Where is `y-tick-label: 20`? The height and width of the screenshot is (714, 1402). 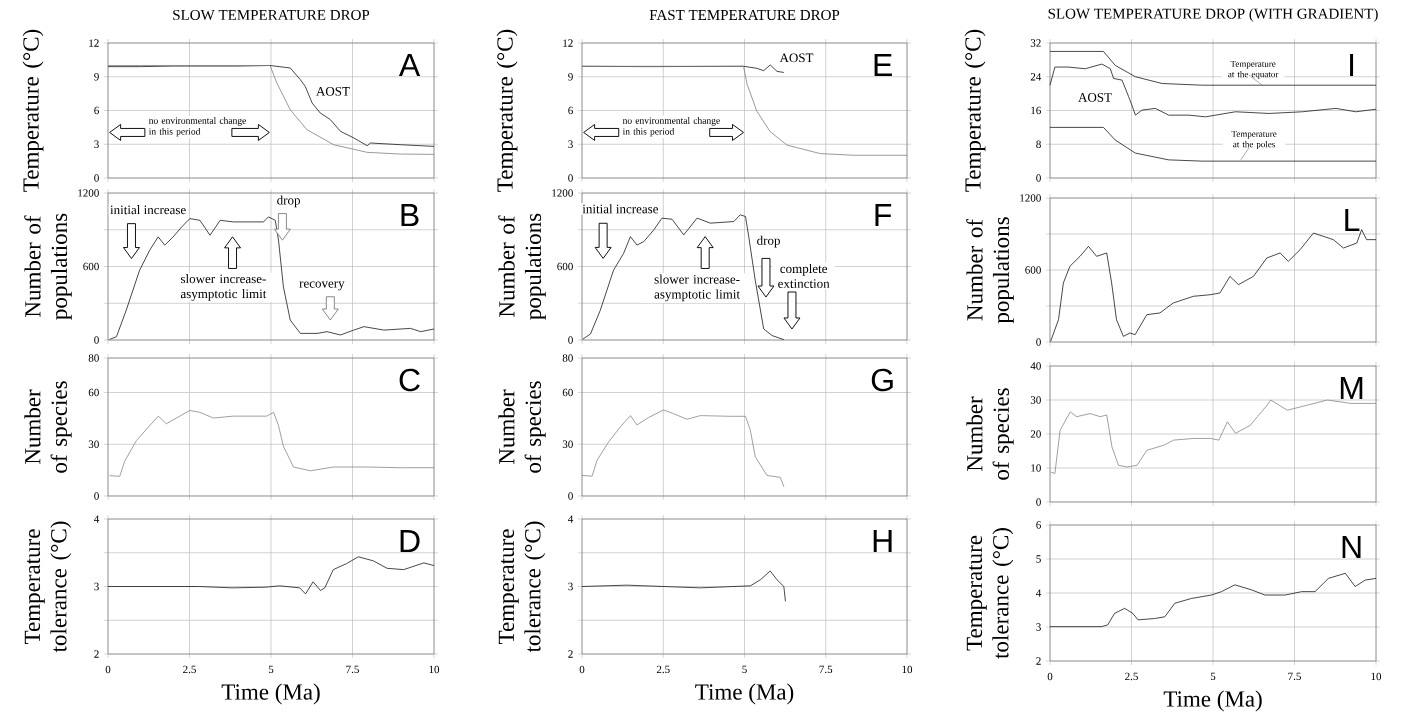
y-tick-label: 20 is located at coordinates (1035, 434).